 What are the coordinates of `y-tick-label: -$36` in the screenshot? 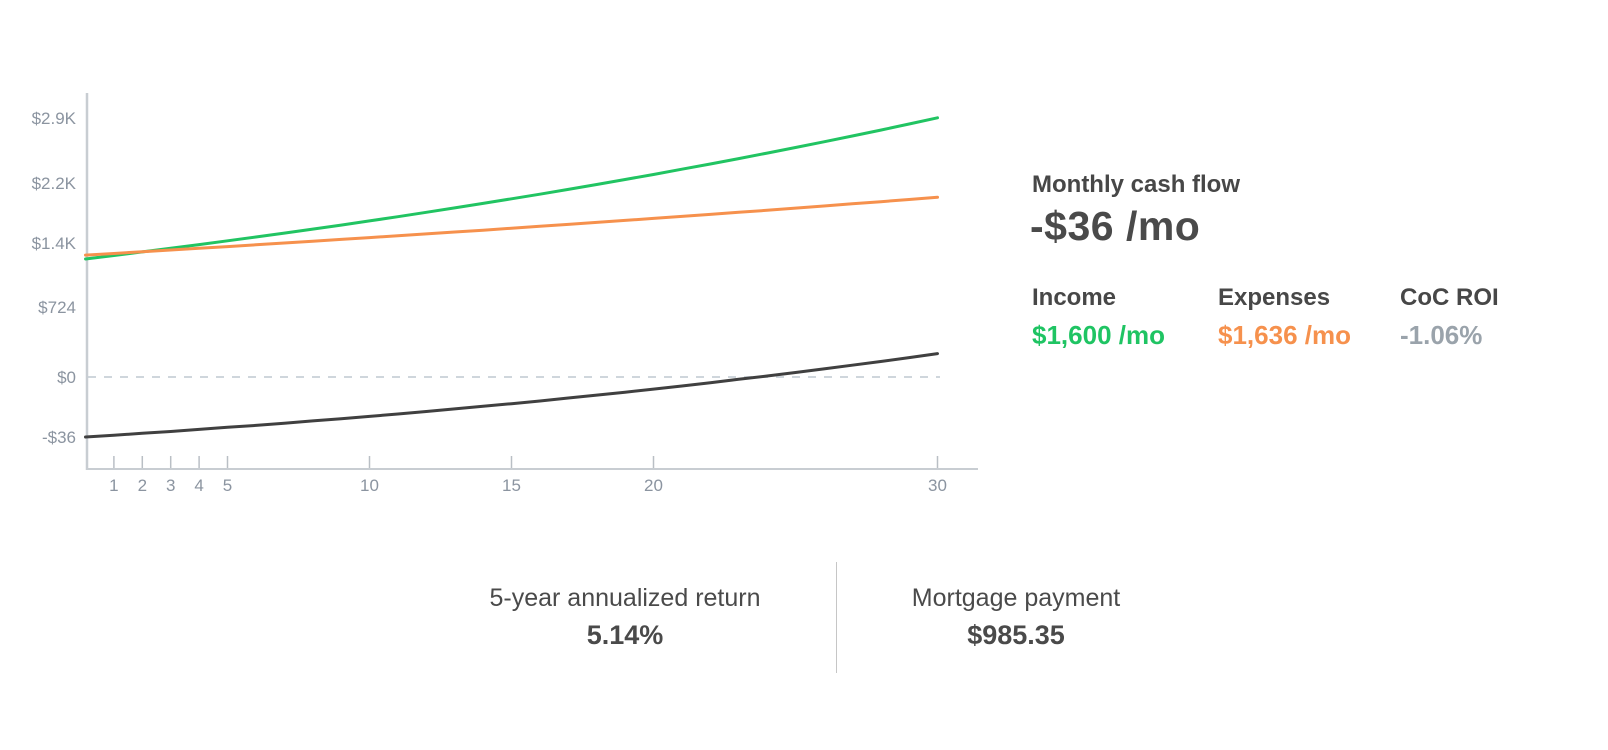 It's located at (59, 437).